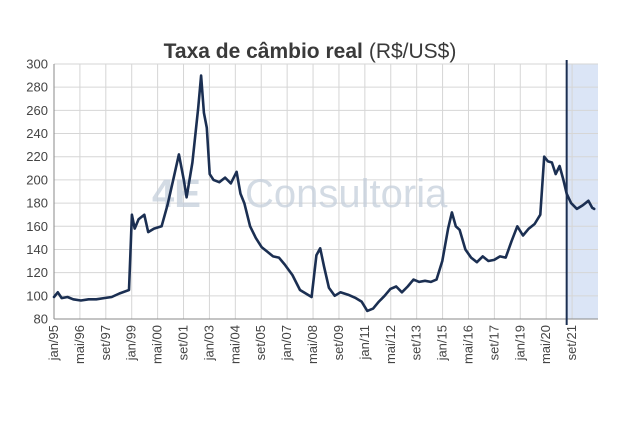  What do you see at coordinates (37, 272) in the screenshot?
I see `y-tick-label: 120` at bounding box center [37, 272].